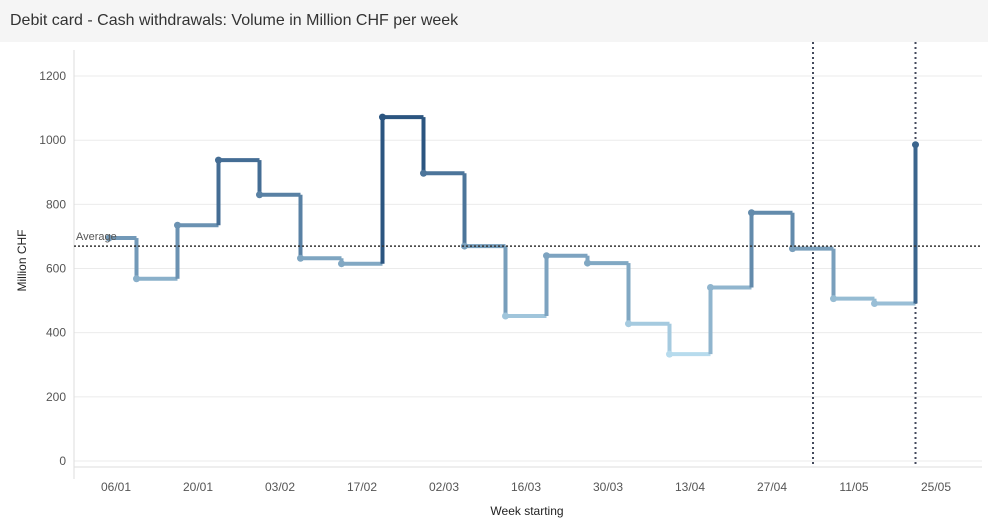 The height and width of the screenshot is (530, 988). What do you see at coordinates (608, 487) in the screenshot?
I see `x-tick-label: 30/03` at bounding box center [608, 487].